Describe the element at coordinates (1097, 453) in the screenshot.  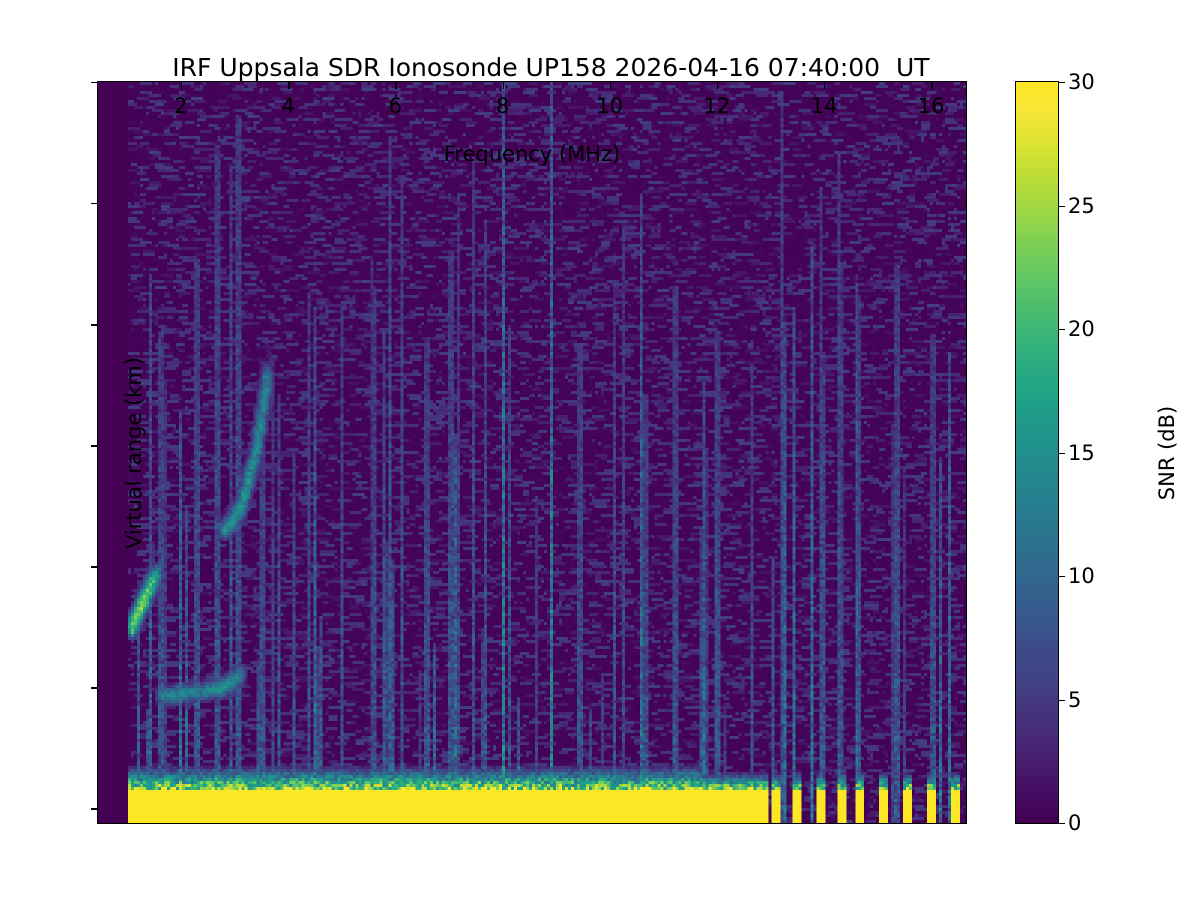
I see `colorbar: 0 5 10 15 20 25 30 SNR (dB)` at that location.